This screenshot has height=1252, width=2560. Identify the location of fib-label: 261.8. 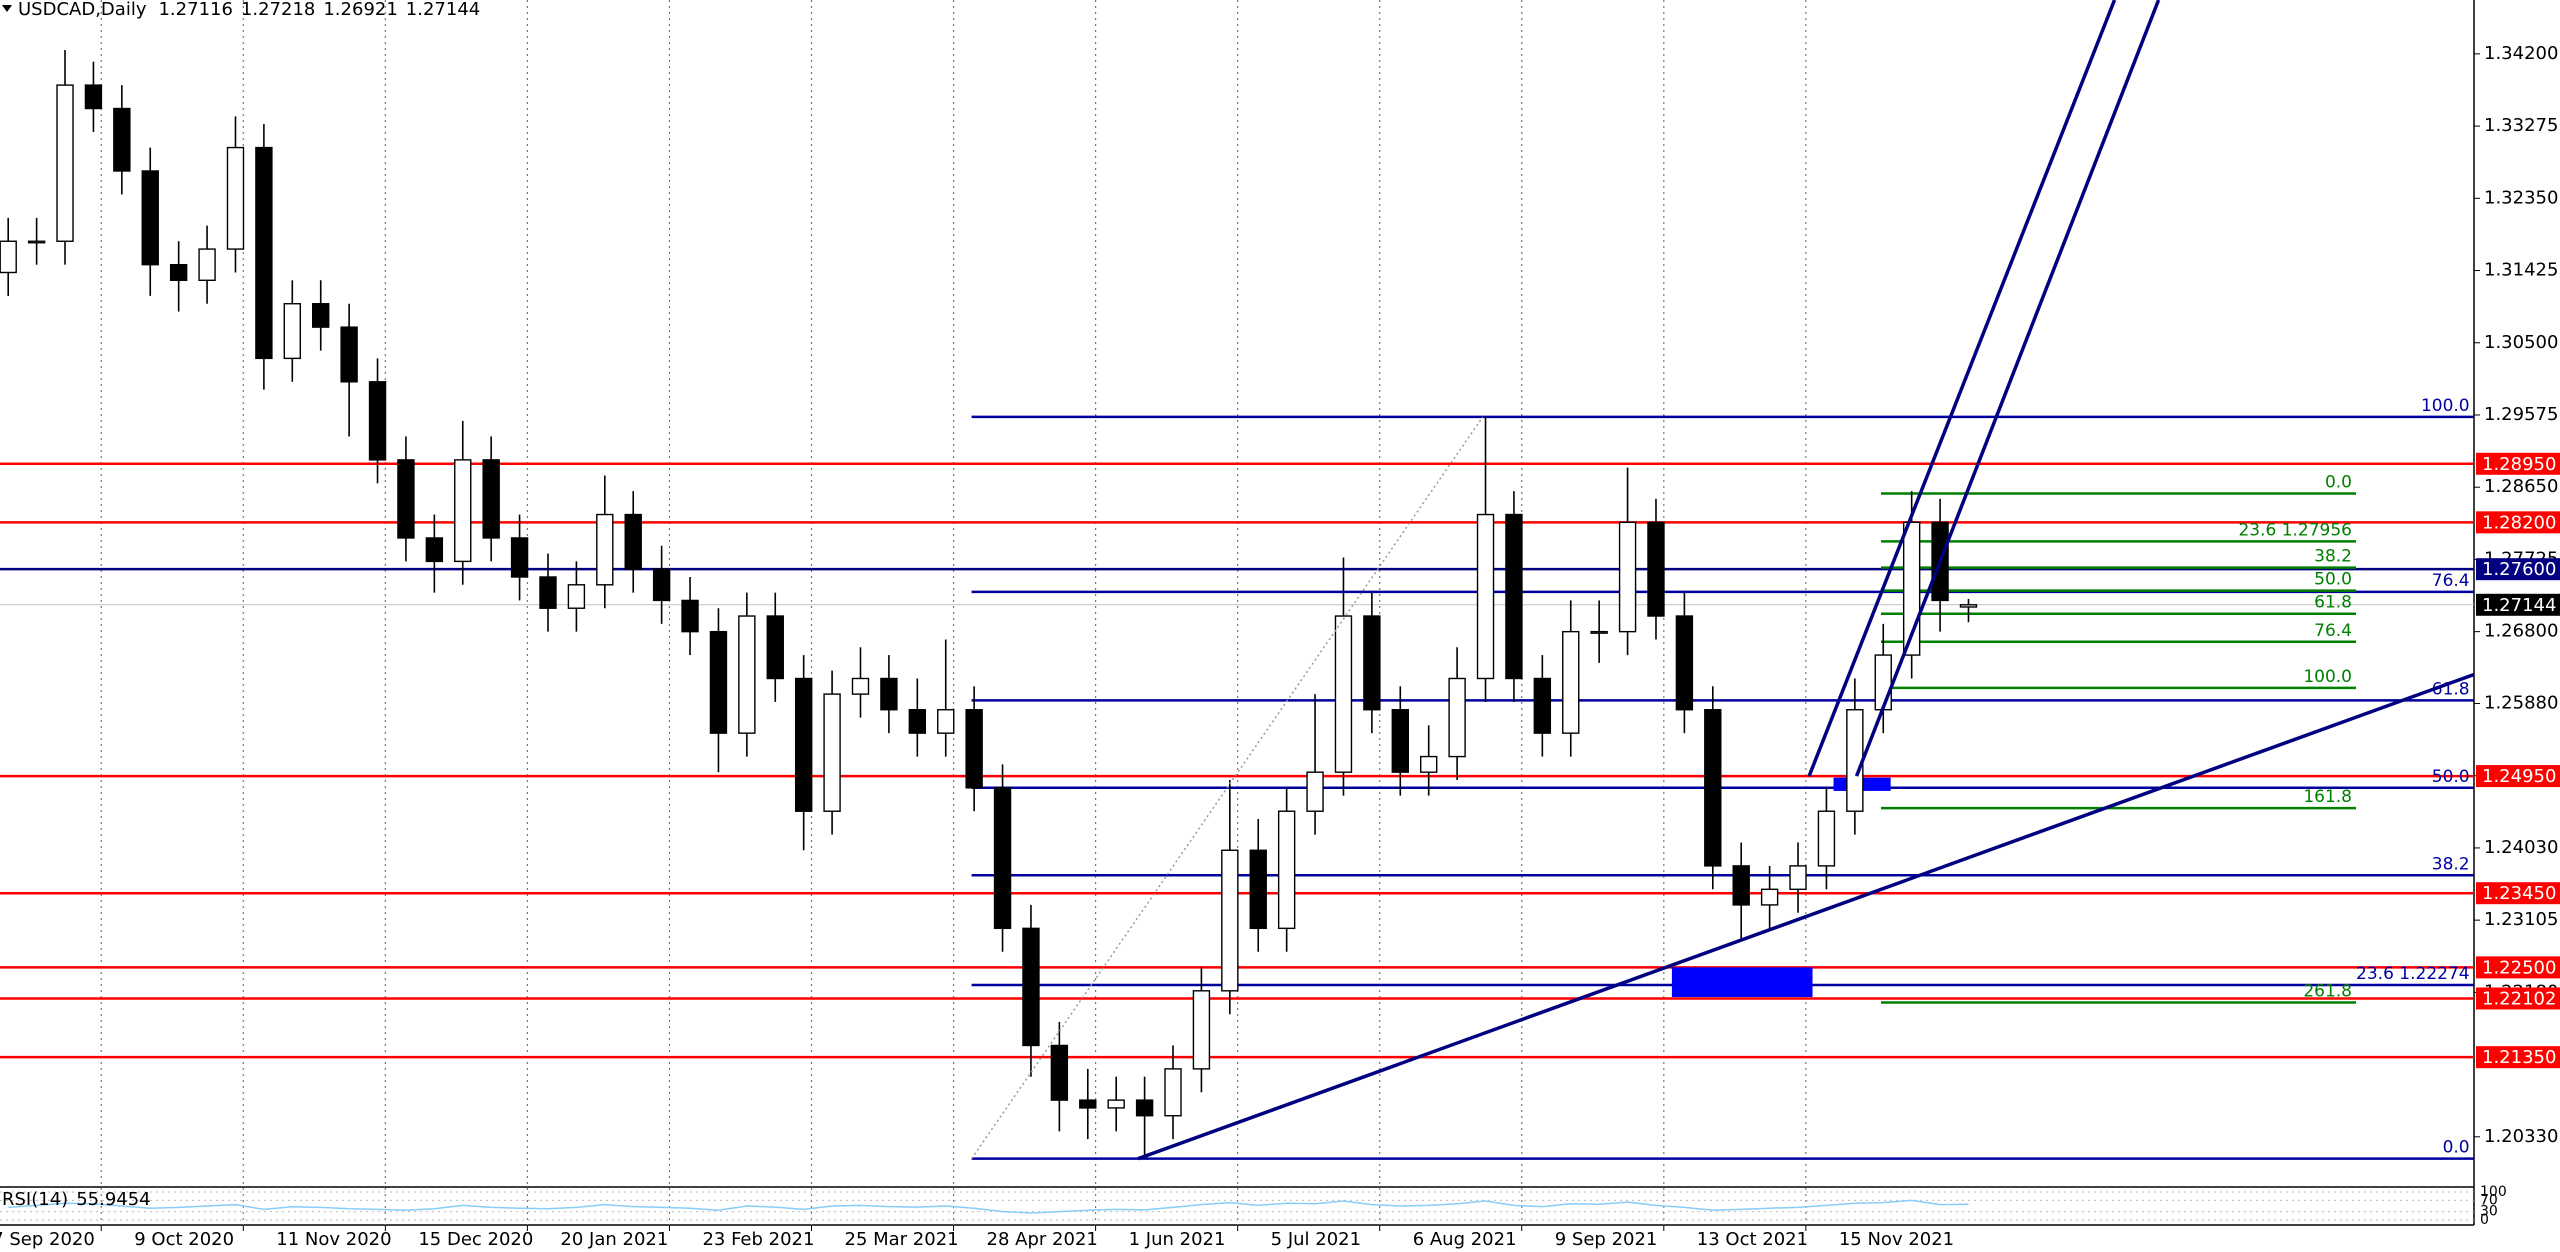
(2327, 992).